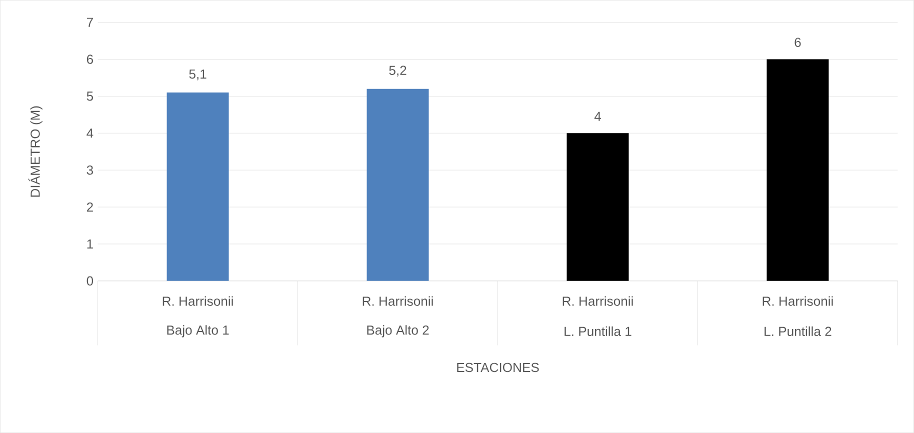 The image size is (914, 433). What do you see at coordinates (398, 331) in the screenshot?
I see `x-tick-label: Bajo Alto 2` at bounding box center [398, 331].